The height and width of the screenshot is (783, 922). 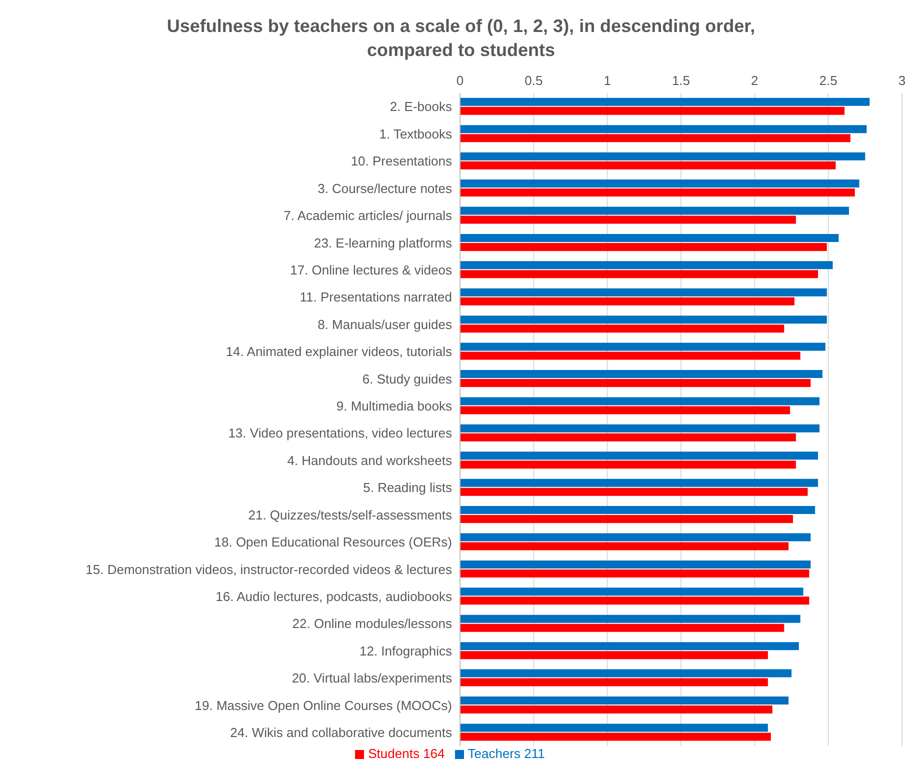 I want to click on x-tick-label: 1, so click(x=607, y=80).